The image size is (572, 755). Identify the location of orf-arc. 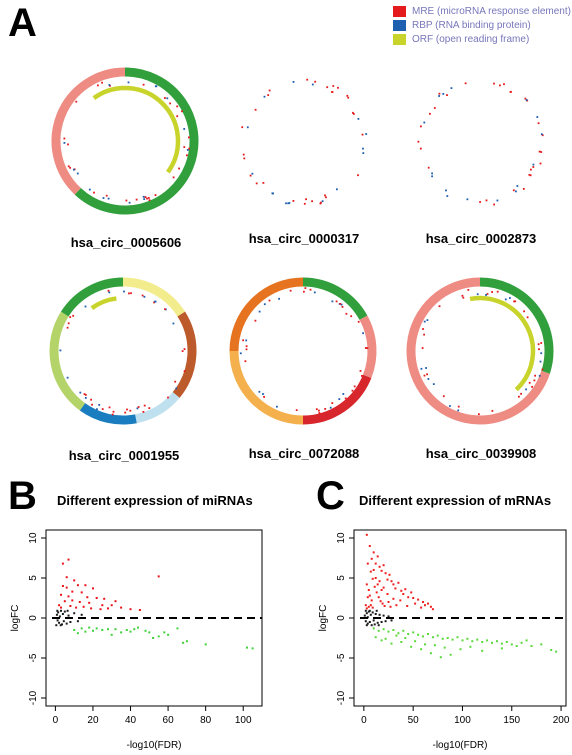
(103, 303).